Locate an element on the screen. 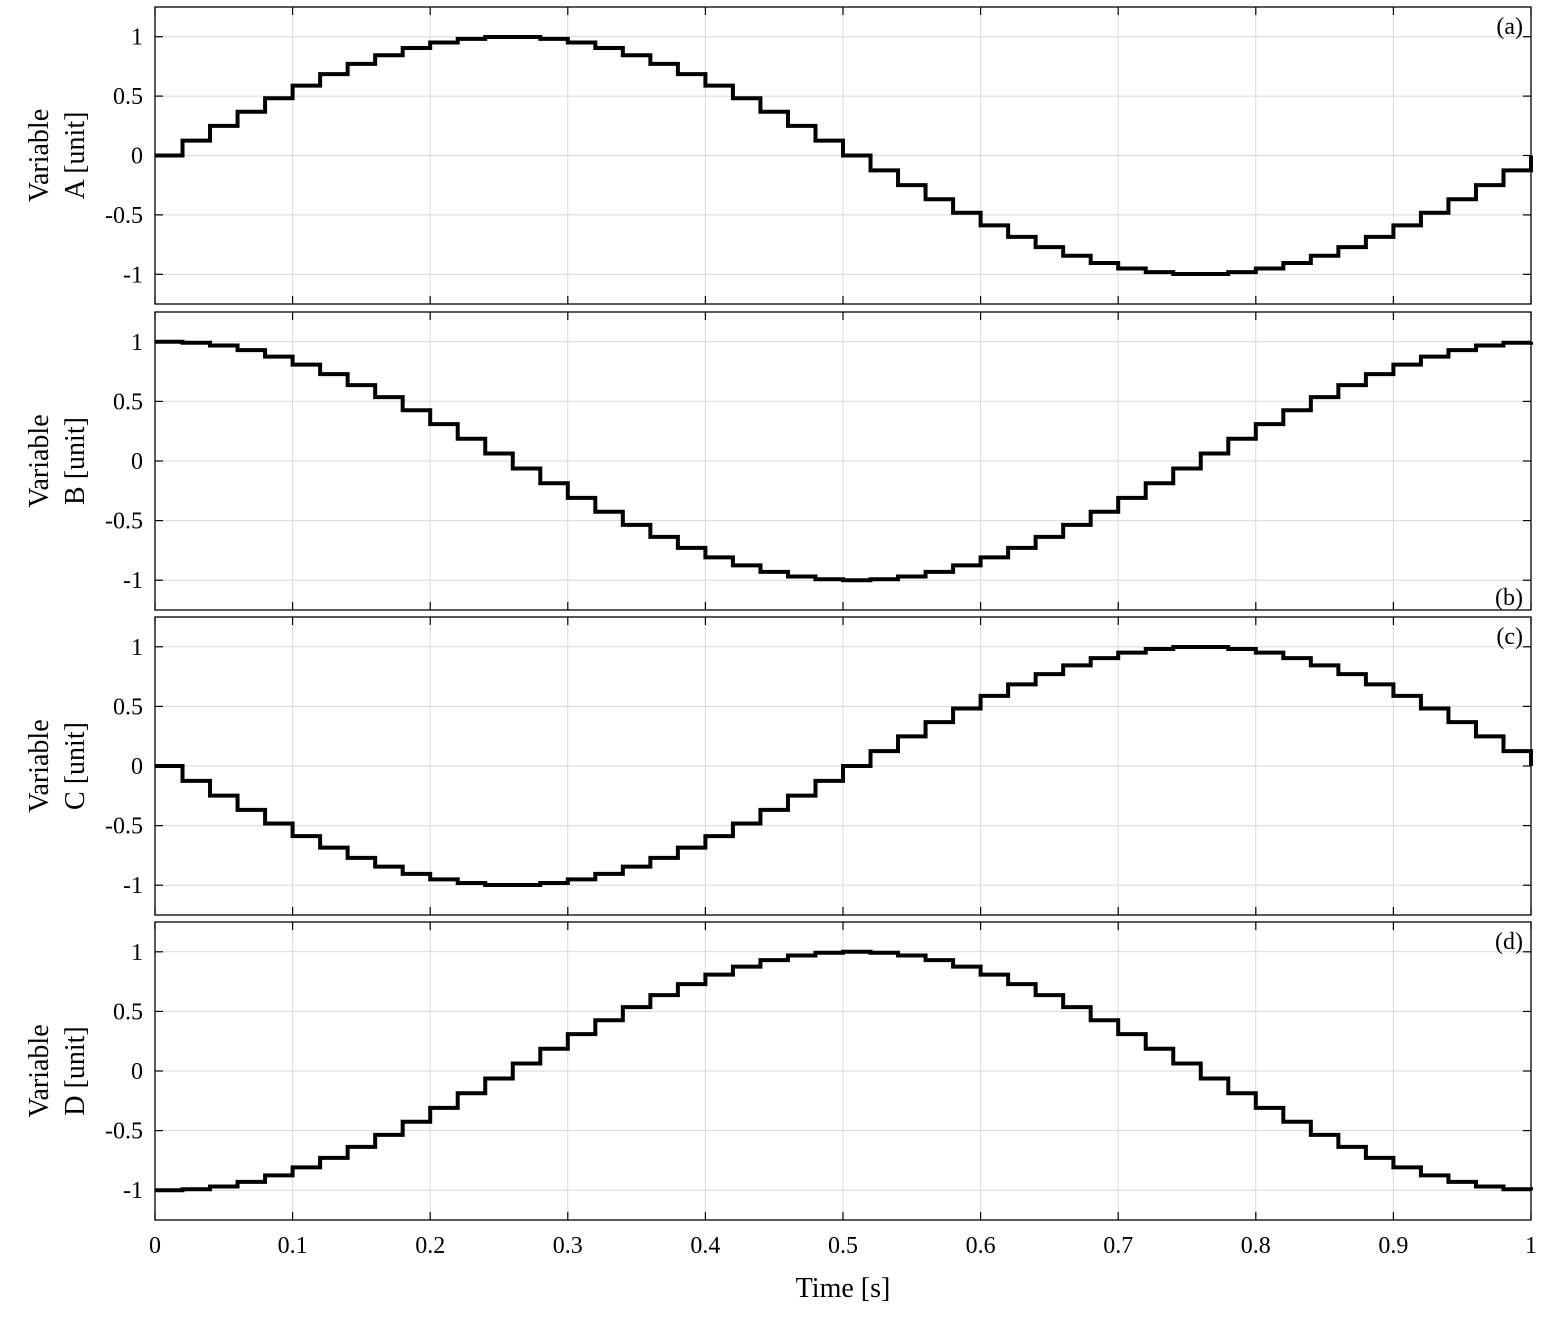  x-tick-label: 0.6 is located at coordinates (981, 1246).